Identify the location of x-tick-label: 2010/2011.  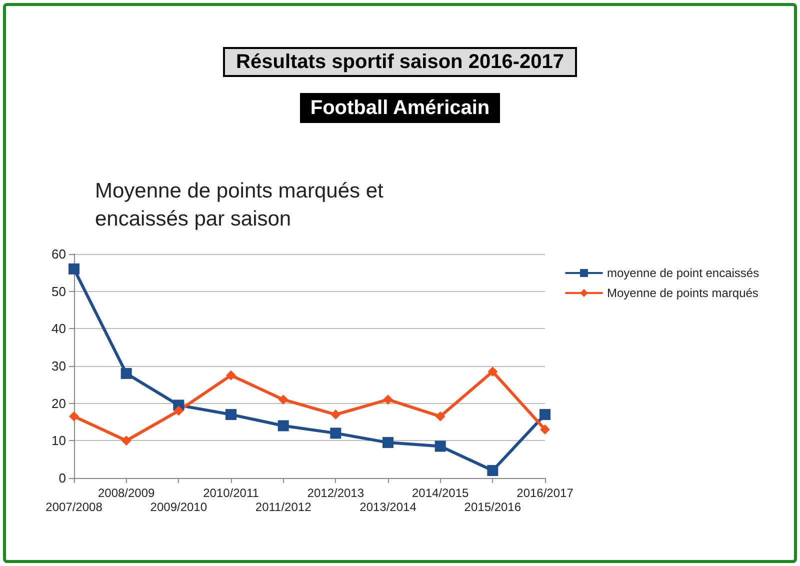
(231, 493).